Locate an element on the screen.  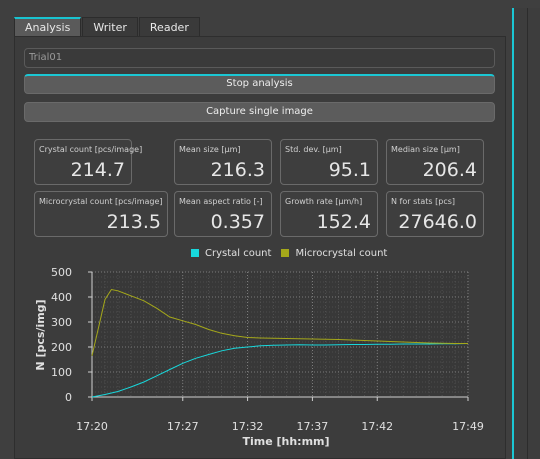
x-tick-label: 17:27 is located at coordinates (183, 426).